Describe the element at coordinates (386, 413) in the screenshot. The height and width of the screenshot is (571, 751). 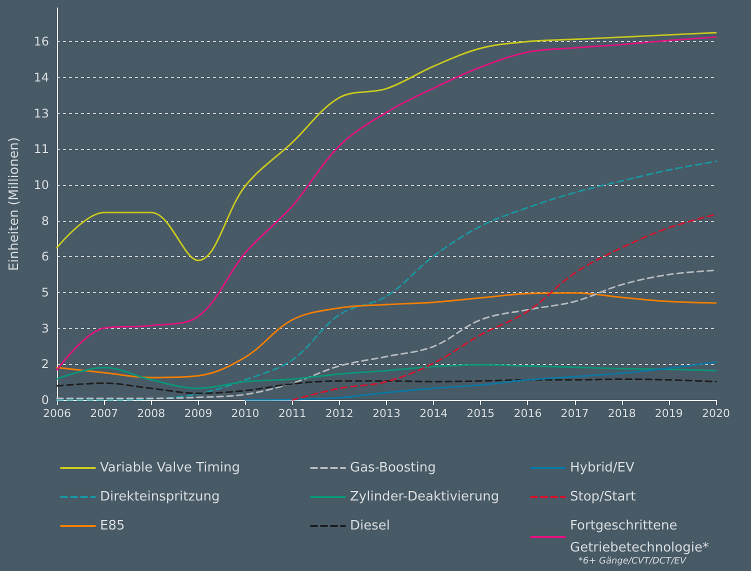
I see `x-tick-label: 2013` at that location.